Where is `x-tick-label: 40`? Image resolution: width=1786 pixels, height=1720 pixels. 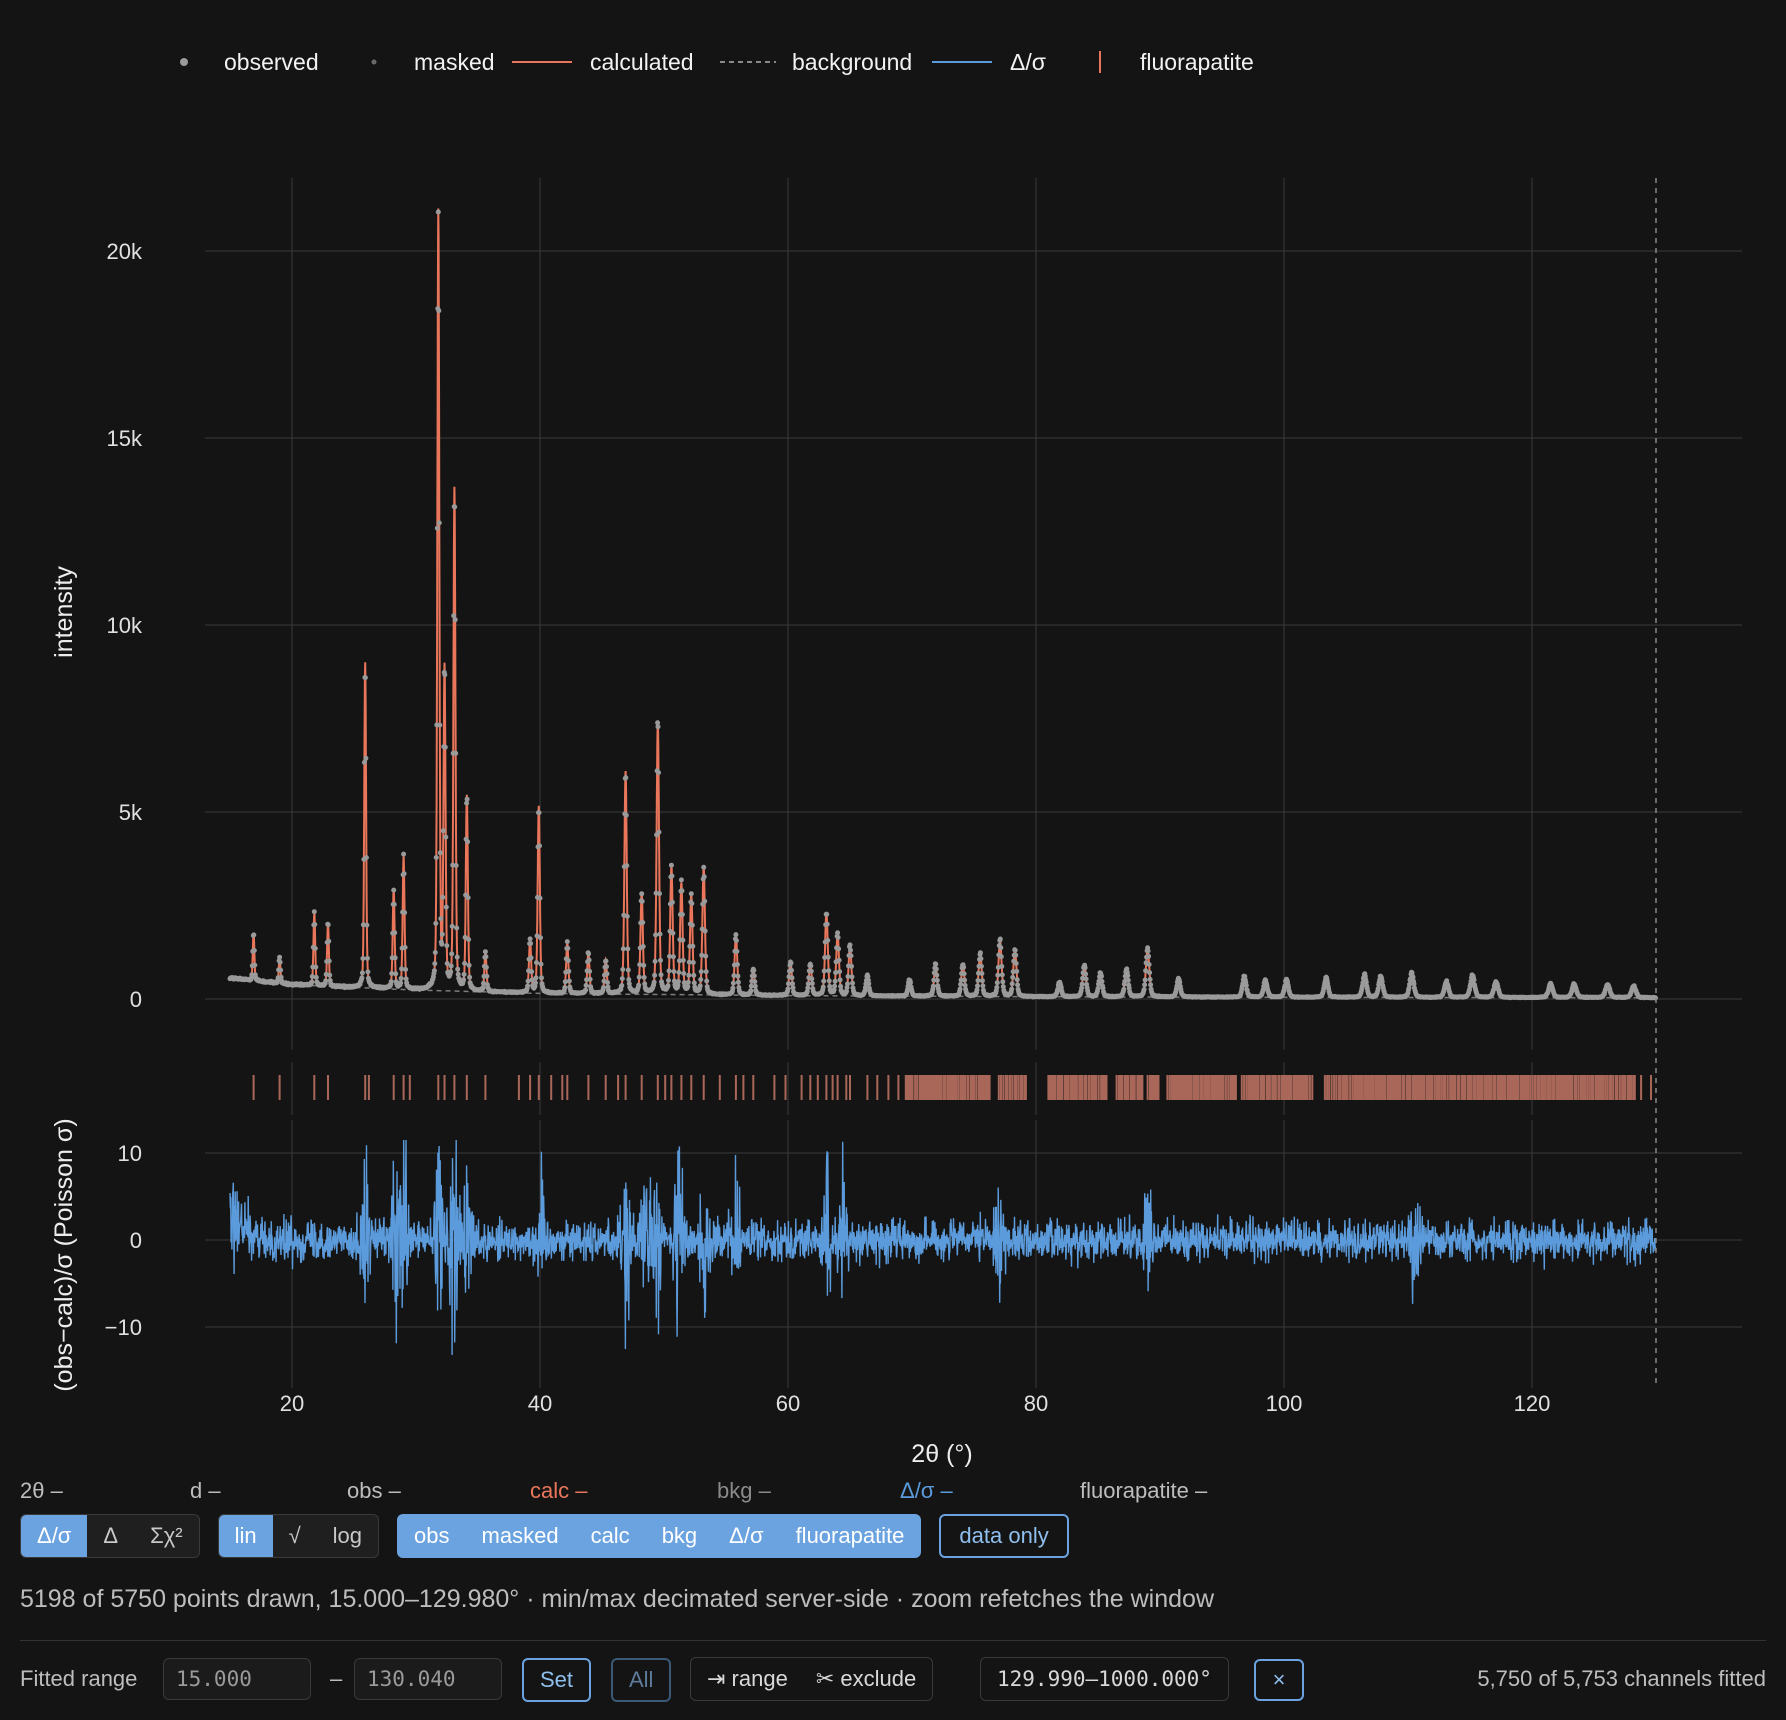 x-tick-label: 40 is located at coordinates (540, 1403).